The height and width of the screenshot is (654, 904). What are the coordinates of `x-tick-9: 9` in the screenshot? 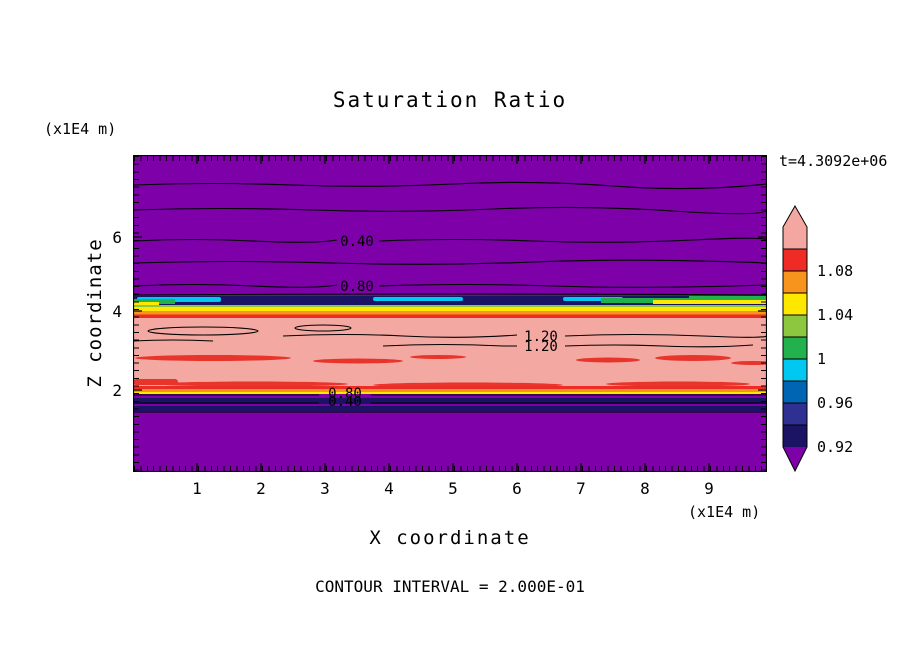 It's located at (709, 488).